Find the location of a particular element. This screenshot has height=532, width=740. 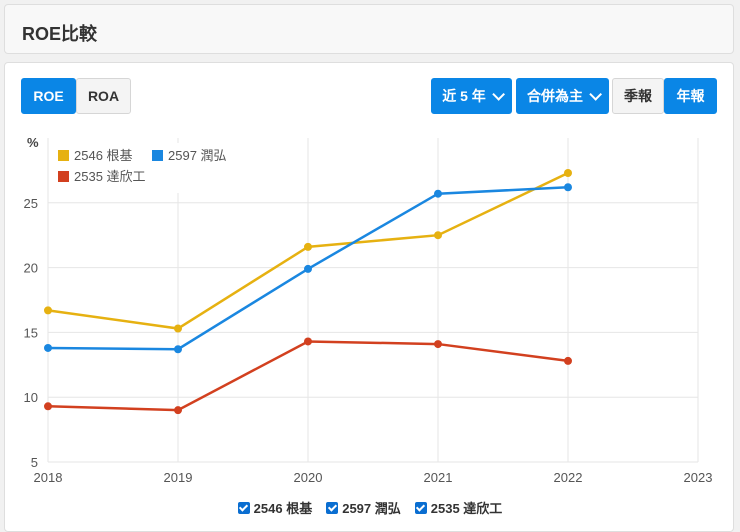

legend-toggle-label: 2535 達欣工 is located at coordinates (466, 508).